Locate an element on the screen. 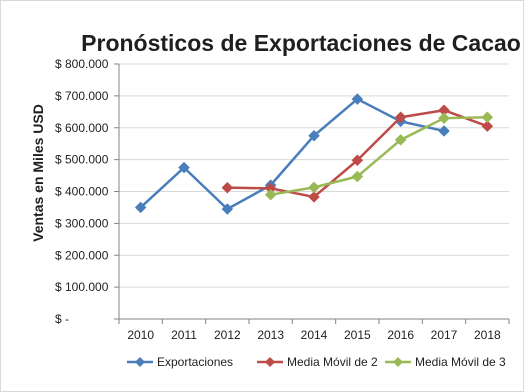 The height and width of the screenshot is (392, 524). y-tick-label: $ 700.000 is located at coordinates (82, 96).